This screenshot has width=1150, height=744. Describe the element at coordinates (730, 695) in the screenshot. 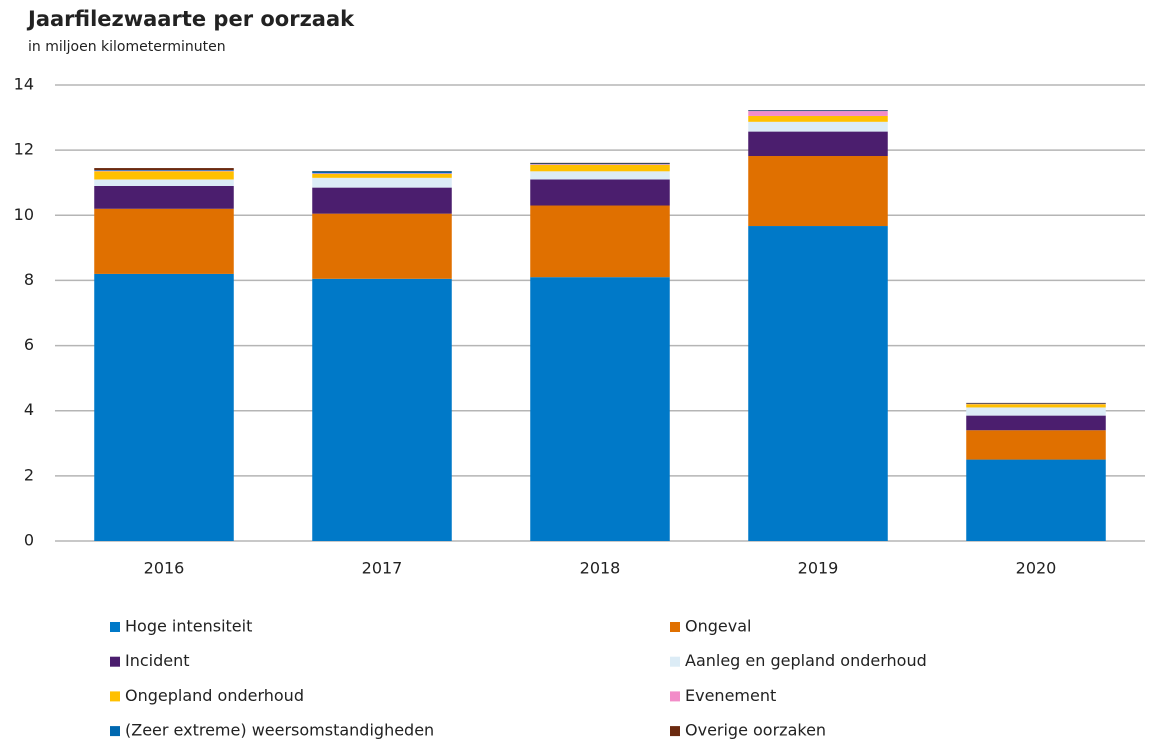

I see `legend-label: Evenement` at that location.